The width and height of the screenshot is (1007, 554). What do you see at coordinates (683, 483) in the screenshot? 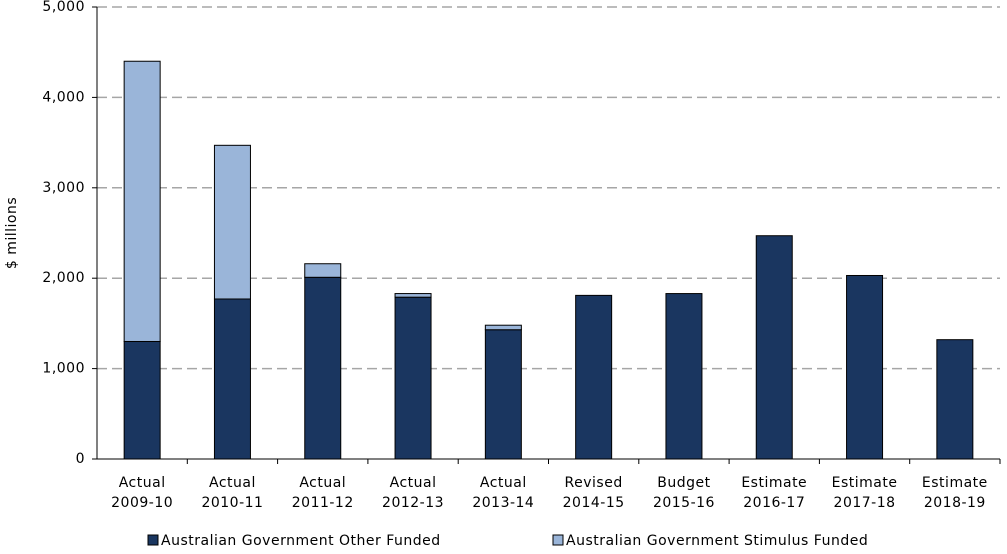
I see `x-tick-label: Budget` at bounding box center [683, 483].